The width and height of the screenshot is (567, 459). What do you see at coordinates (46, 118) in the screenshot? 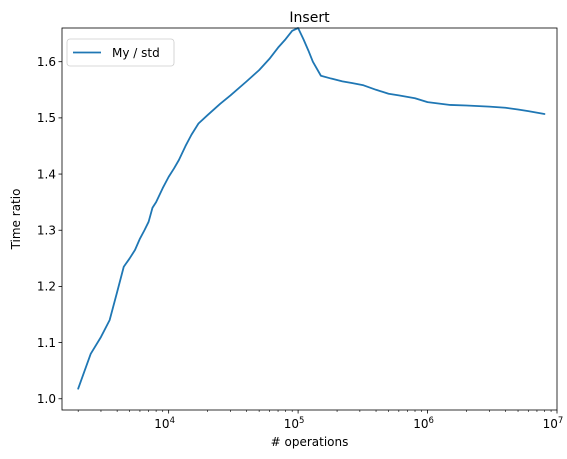
I see `y-tick-label: 1.5` at bounding box center [46, 118].